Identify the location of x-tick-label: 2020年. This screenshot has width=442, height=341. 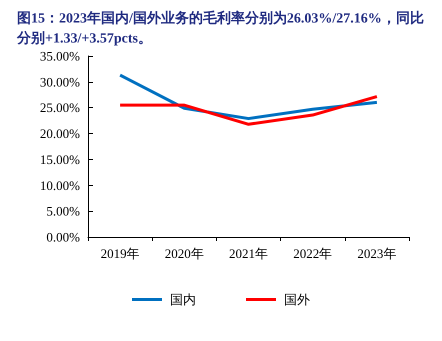
(184, 253).